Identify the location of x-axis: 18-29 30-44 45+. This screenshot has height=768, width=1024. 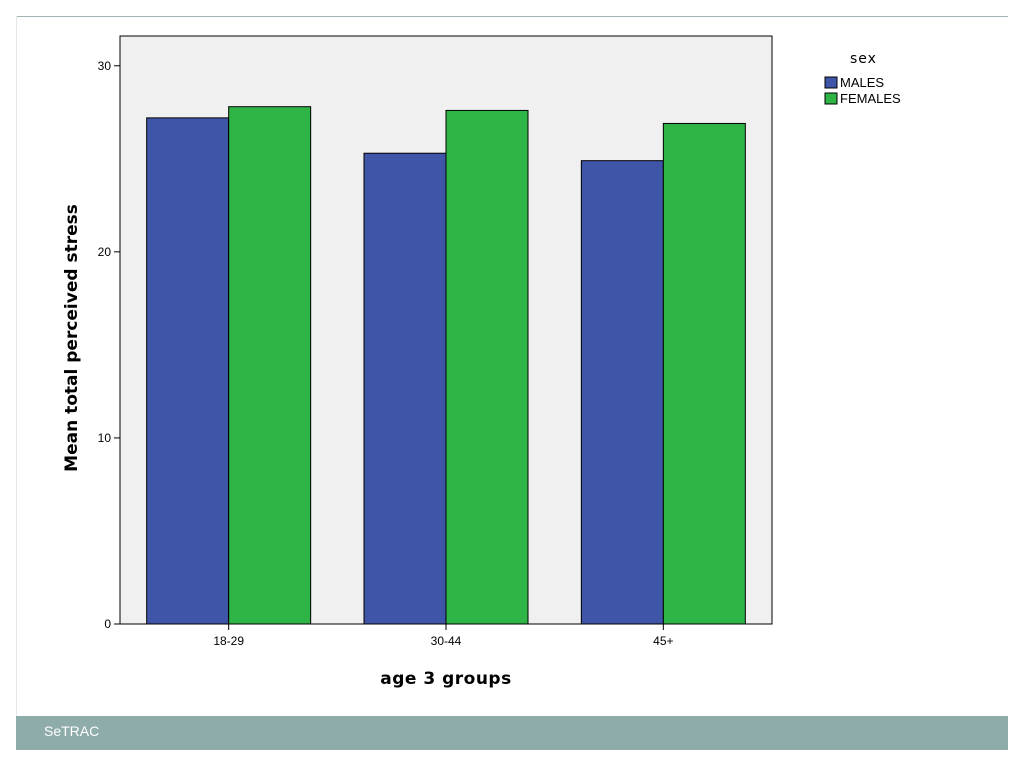
(443, 636).